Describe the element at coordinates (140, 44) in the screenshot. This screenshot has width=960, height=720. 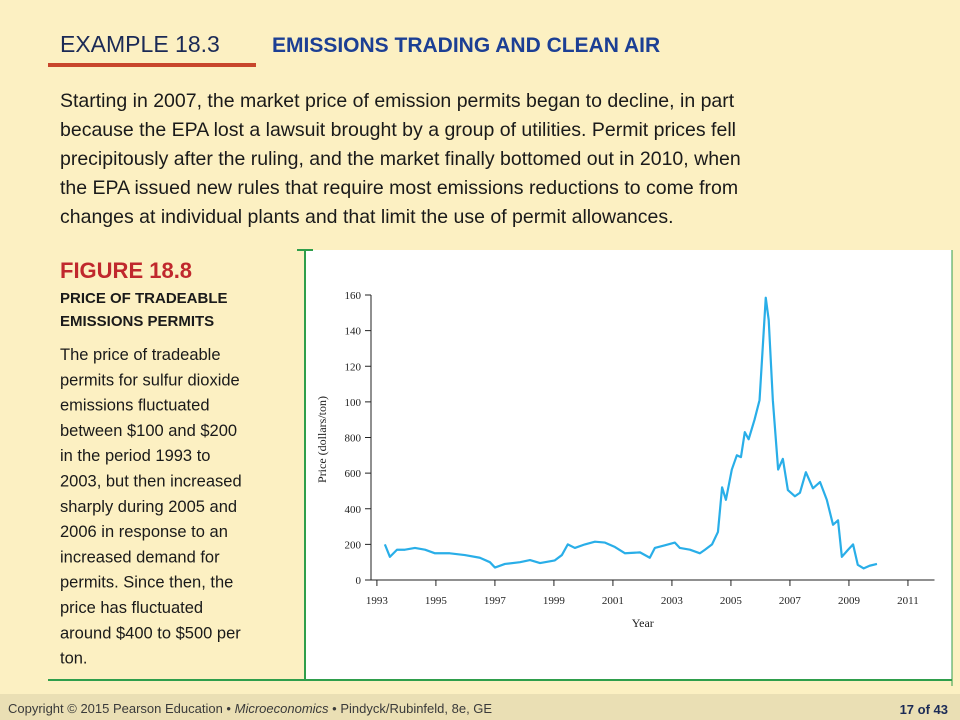
I see `example-label: EXAMPLE 18.3` at that location.